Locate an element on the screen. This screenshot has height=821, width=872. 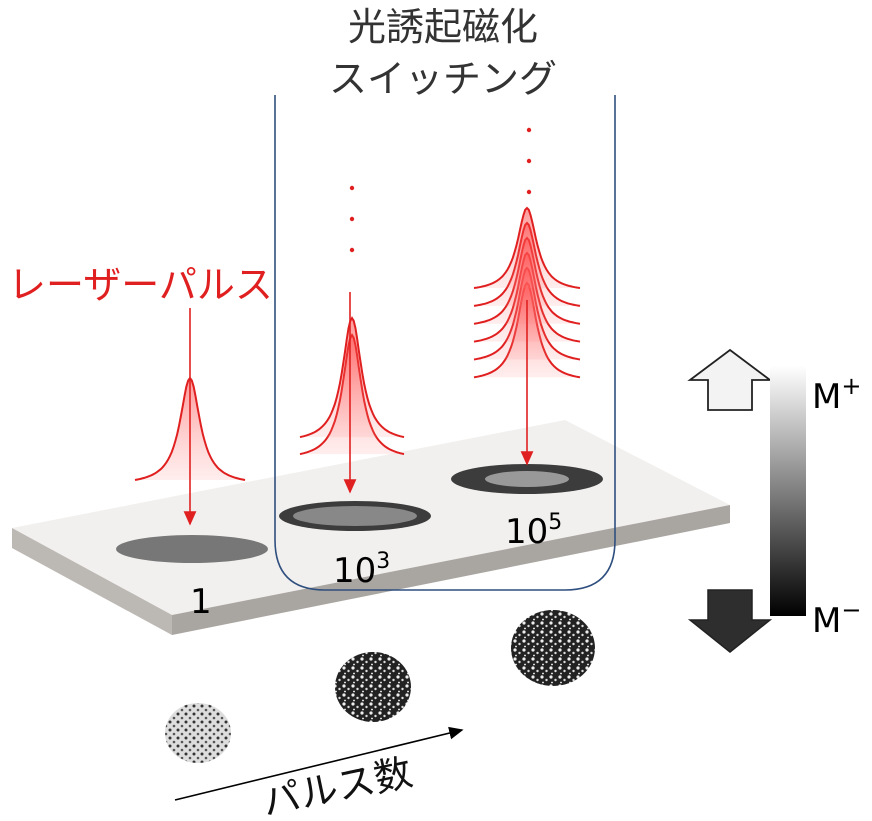
pulse-axis-arrow is located at coordinates (319, 763).